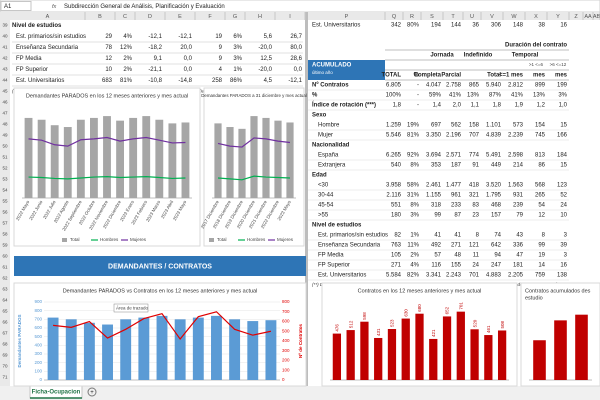 This screenshot has width=600, height=400. What do you see at coordinates (54, 7) in the screenshot?
I see `fx-button: fx` at bounding box center [54, 7].